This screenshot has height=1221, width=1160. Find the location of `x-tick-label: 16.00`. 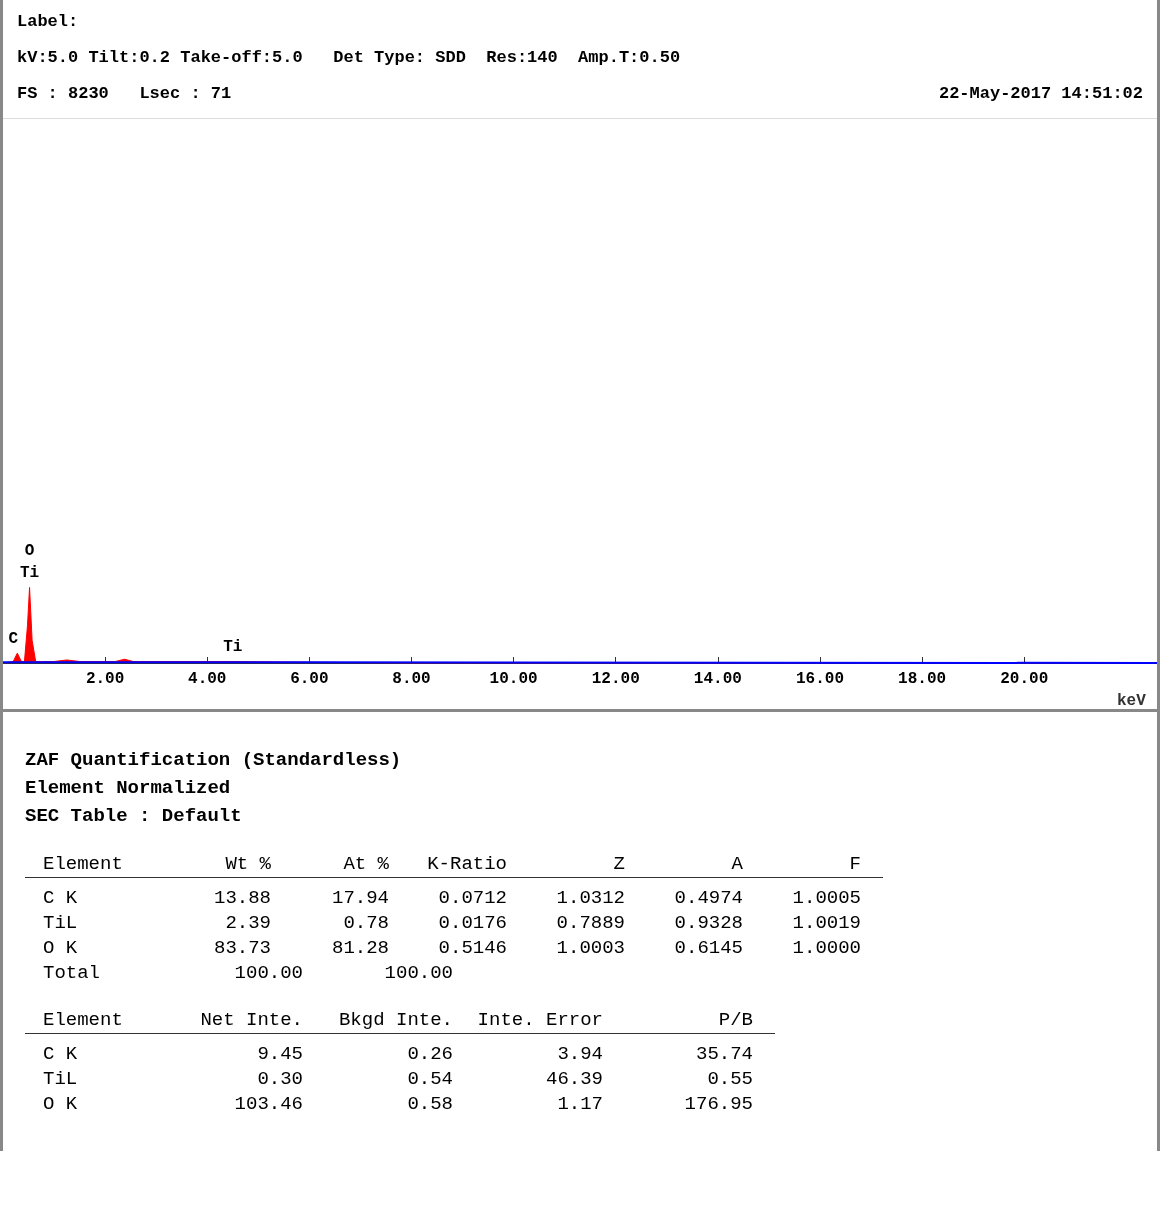

x-tick-label: 16.00 is located at coordinates (819, 679).